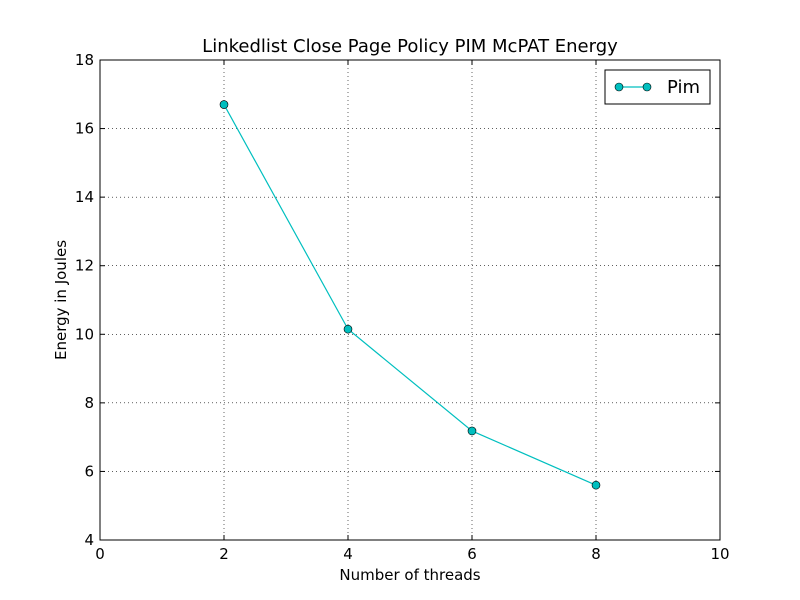  I want to click on y-tick-label: 18, so click(84, 60).